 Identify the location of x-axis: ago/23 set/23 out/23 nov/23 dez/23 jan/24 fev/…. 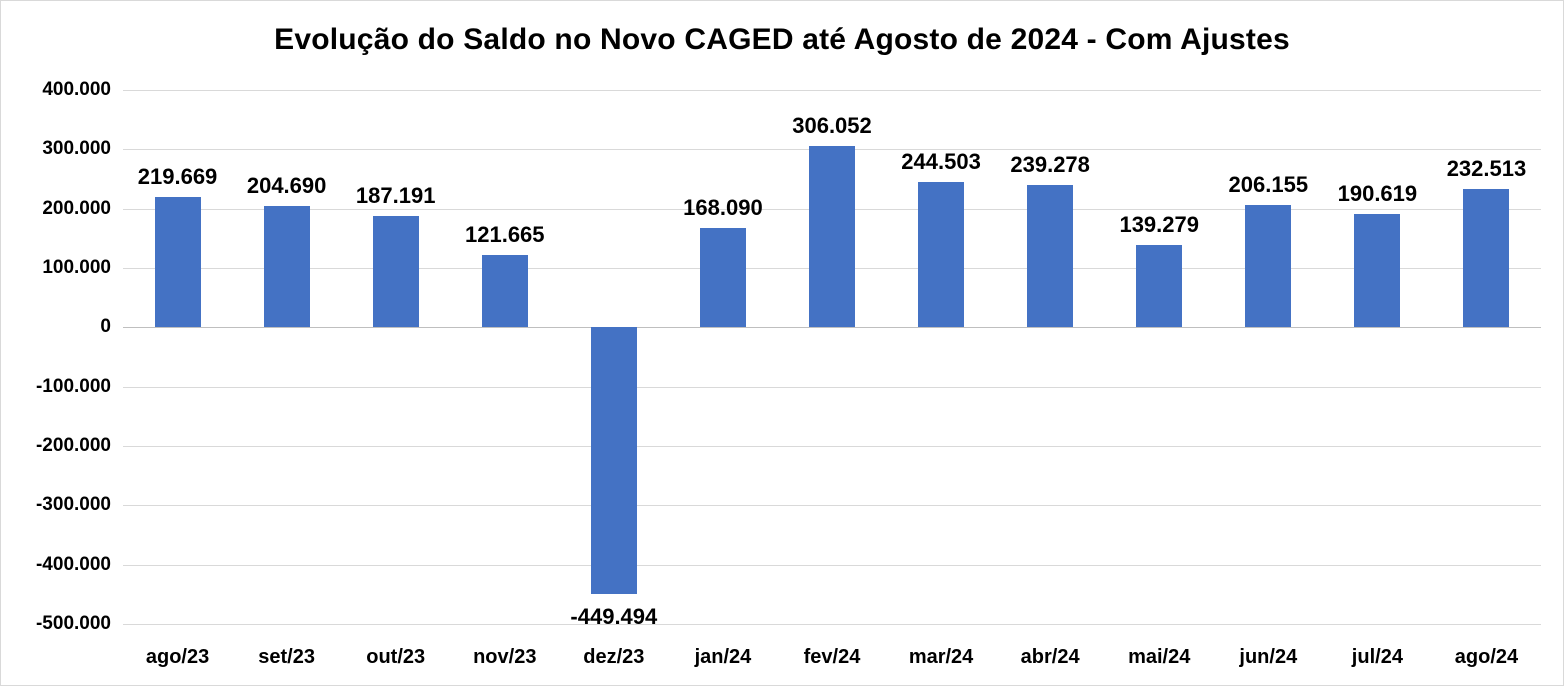
(832, 661).